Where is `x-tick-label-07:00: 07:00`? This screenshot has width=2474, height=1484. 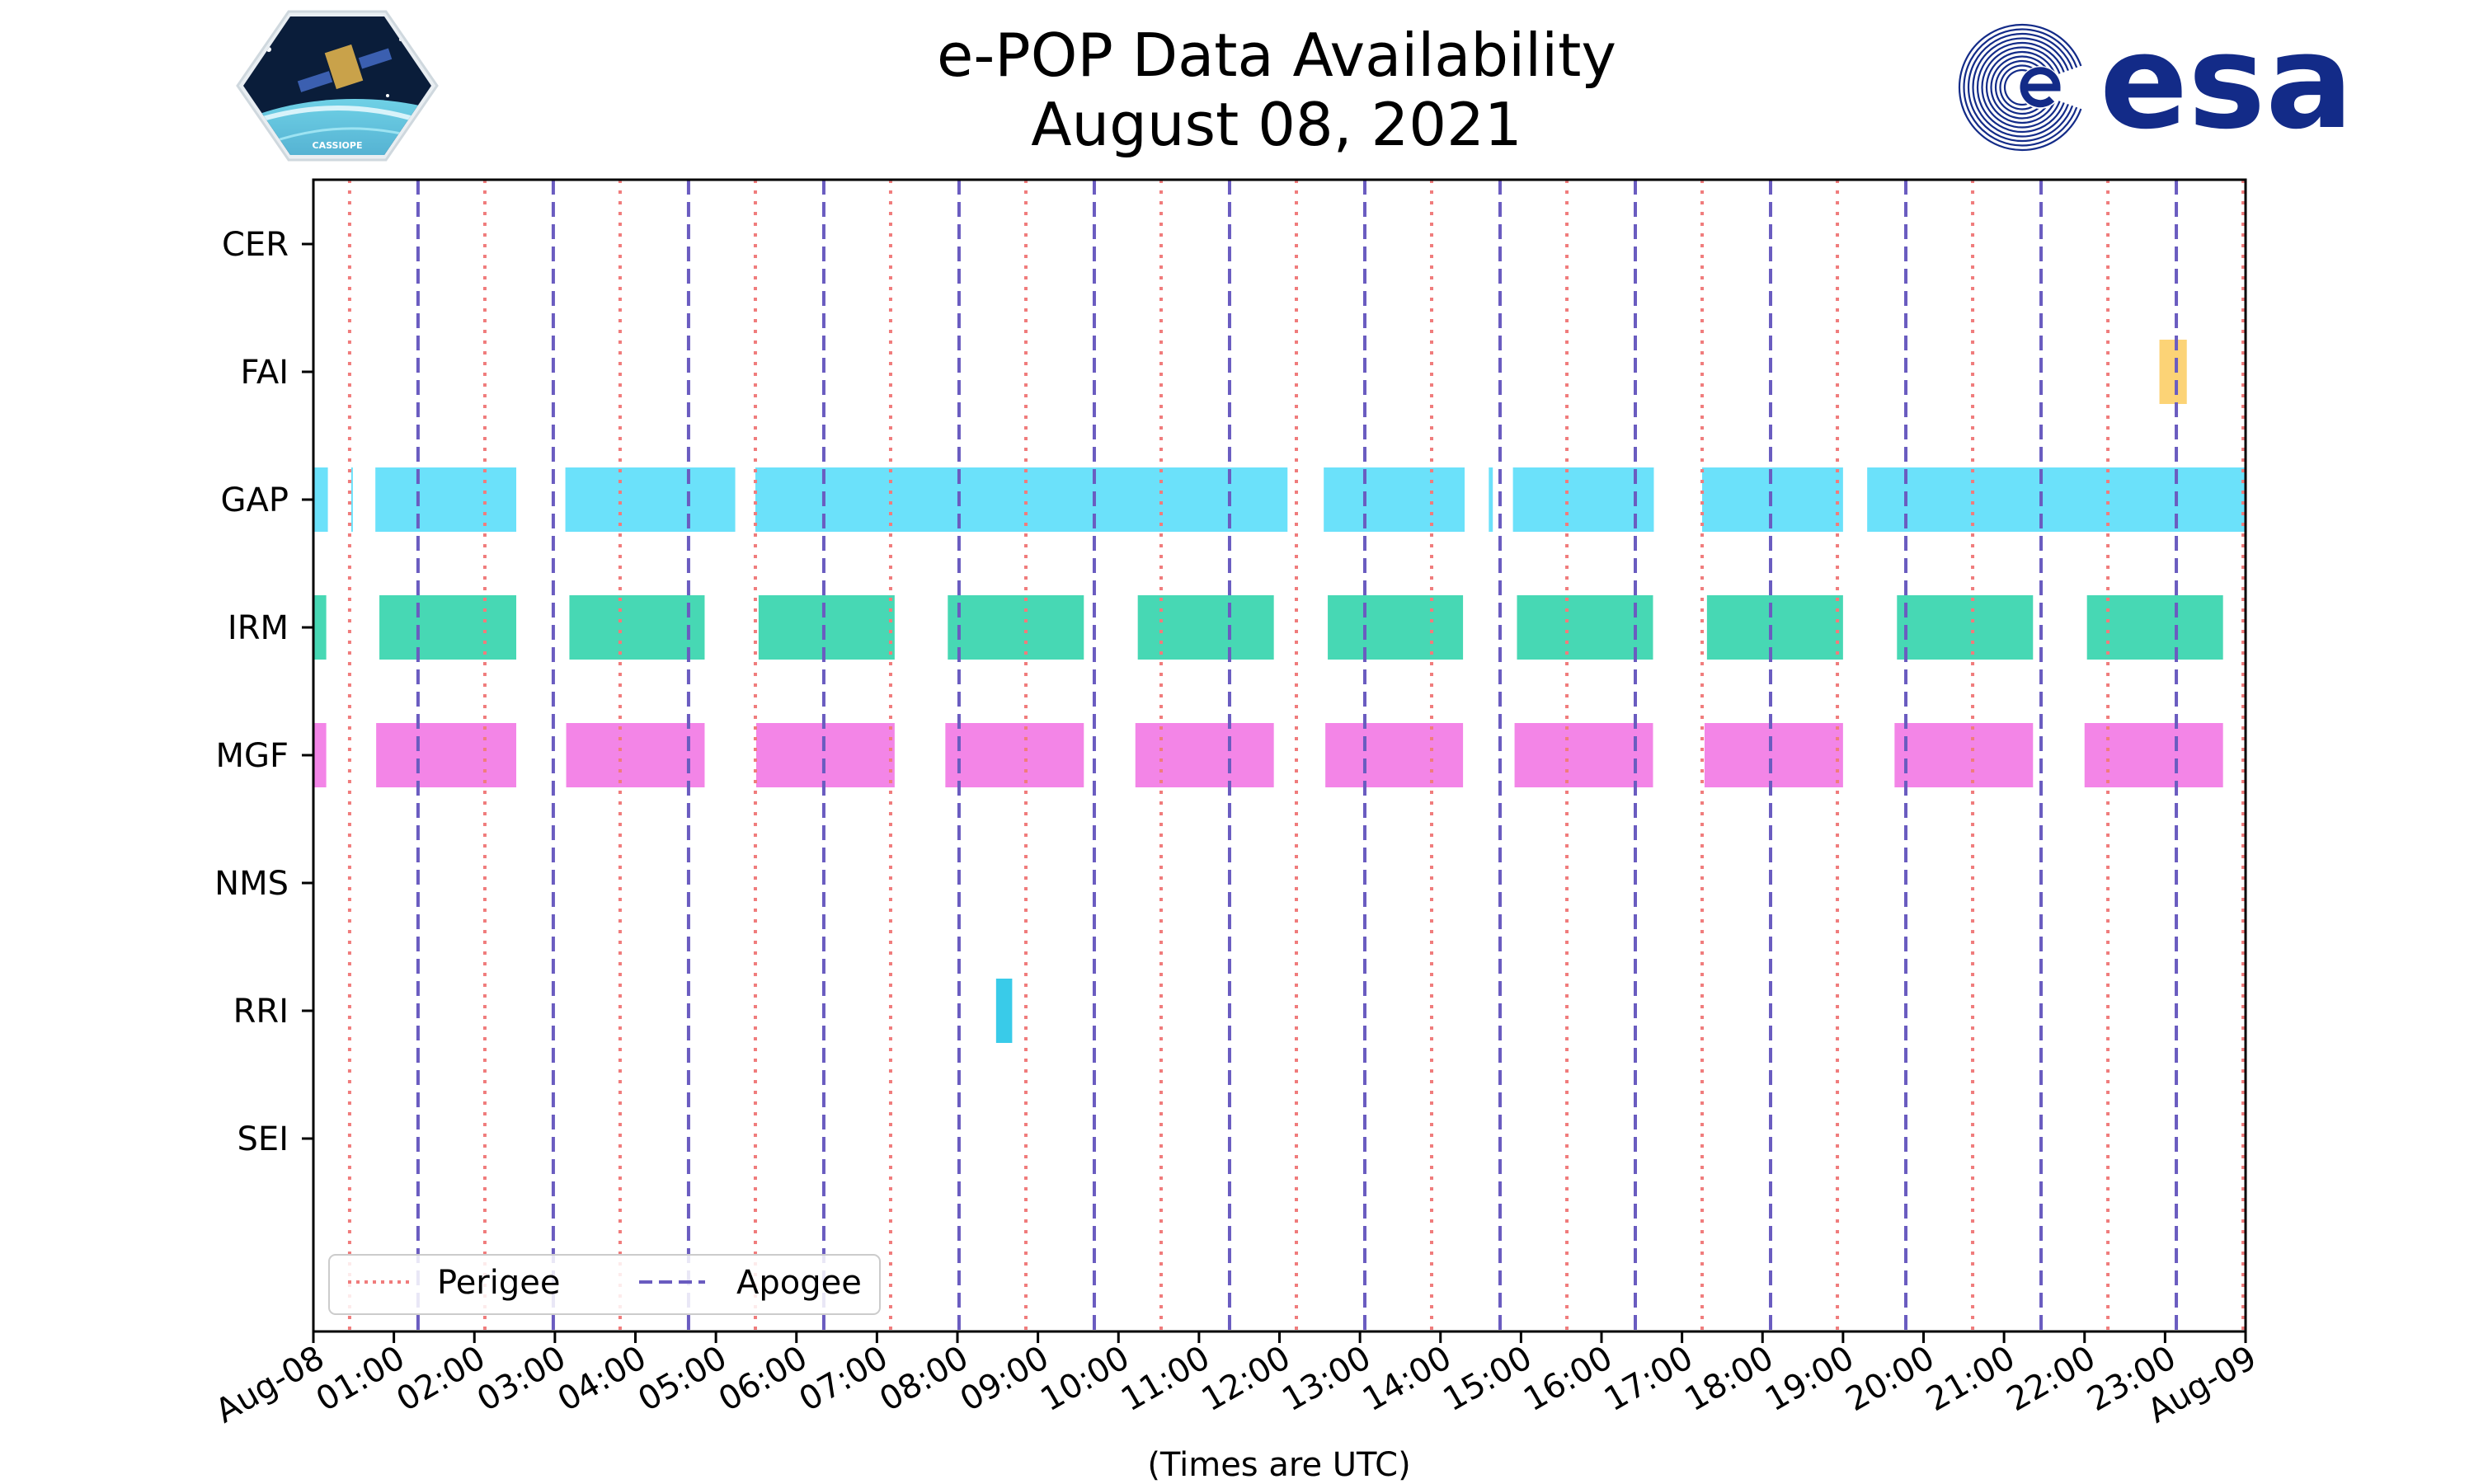 x-tick-label-07:00: 07:00 is located at coordinates (844, 1379).